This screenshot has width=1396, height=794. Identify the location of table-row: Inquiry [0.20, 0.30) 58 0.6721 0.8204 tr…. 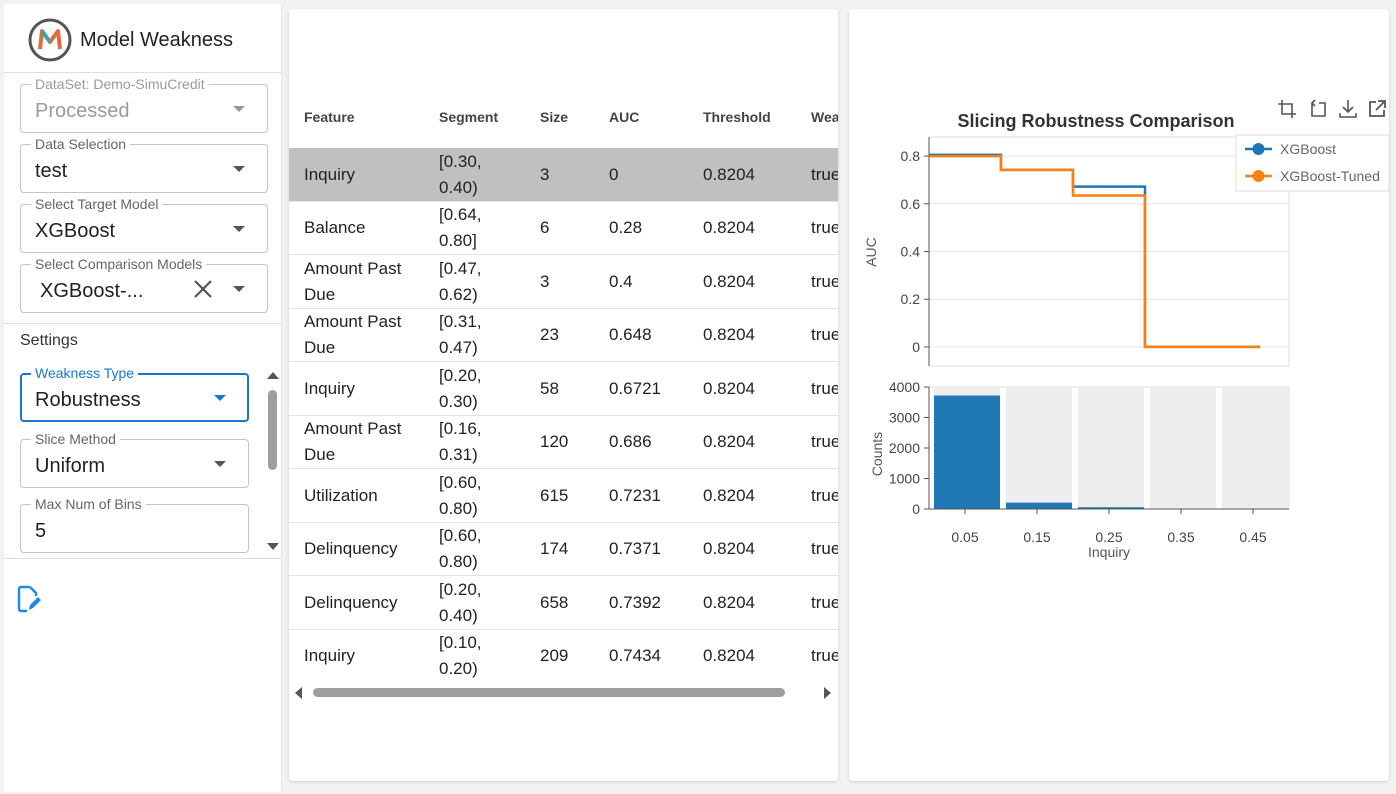
(563, 389).